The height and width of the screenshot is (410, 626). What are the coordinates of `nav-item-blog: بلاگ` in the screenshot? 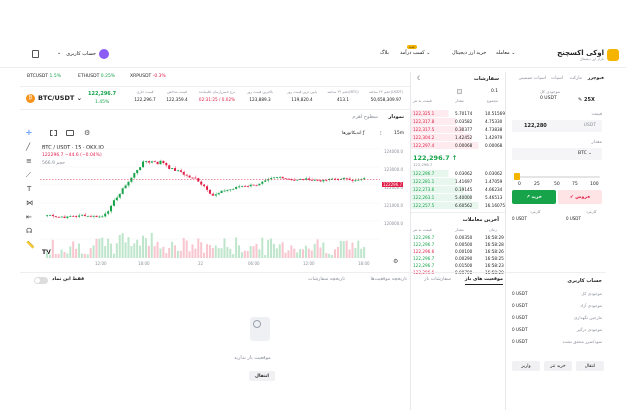 It's located at (384, 53).